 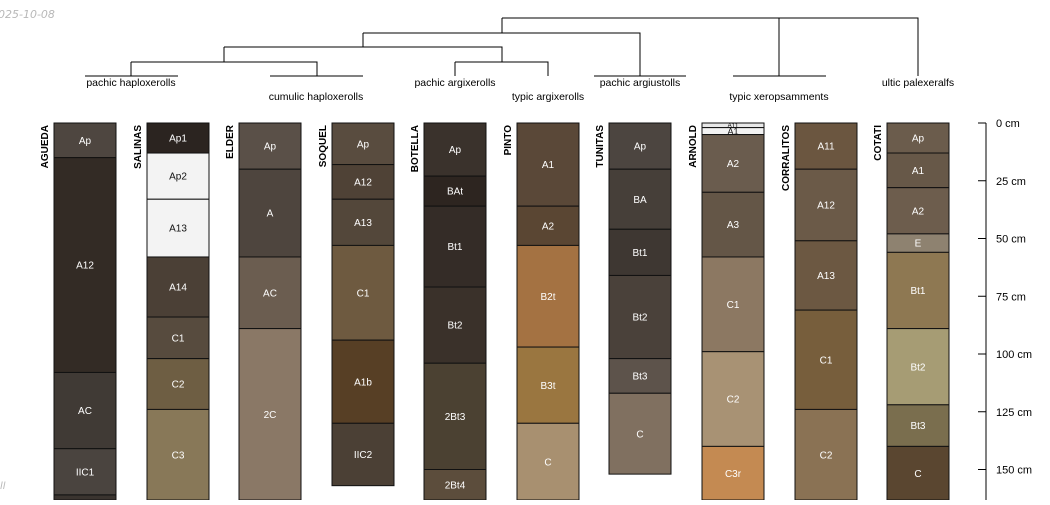 I want to click on depth-tick-label: 25 cm, so click(x=1011, y=182).